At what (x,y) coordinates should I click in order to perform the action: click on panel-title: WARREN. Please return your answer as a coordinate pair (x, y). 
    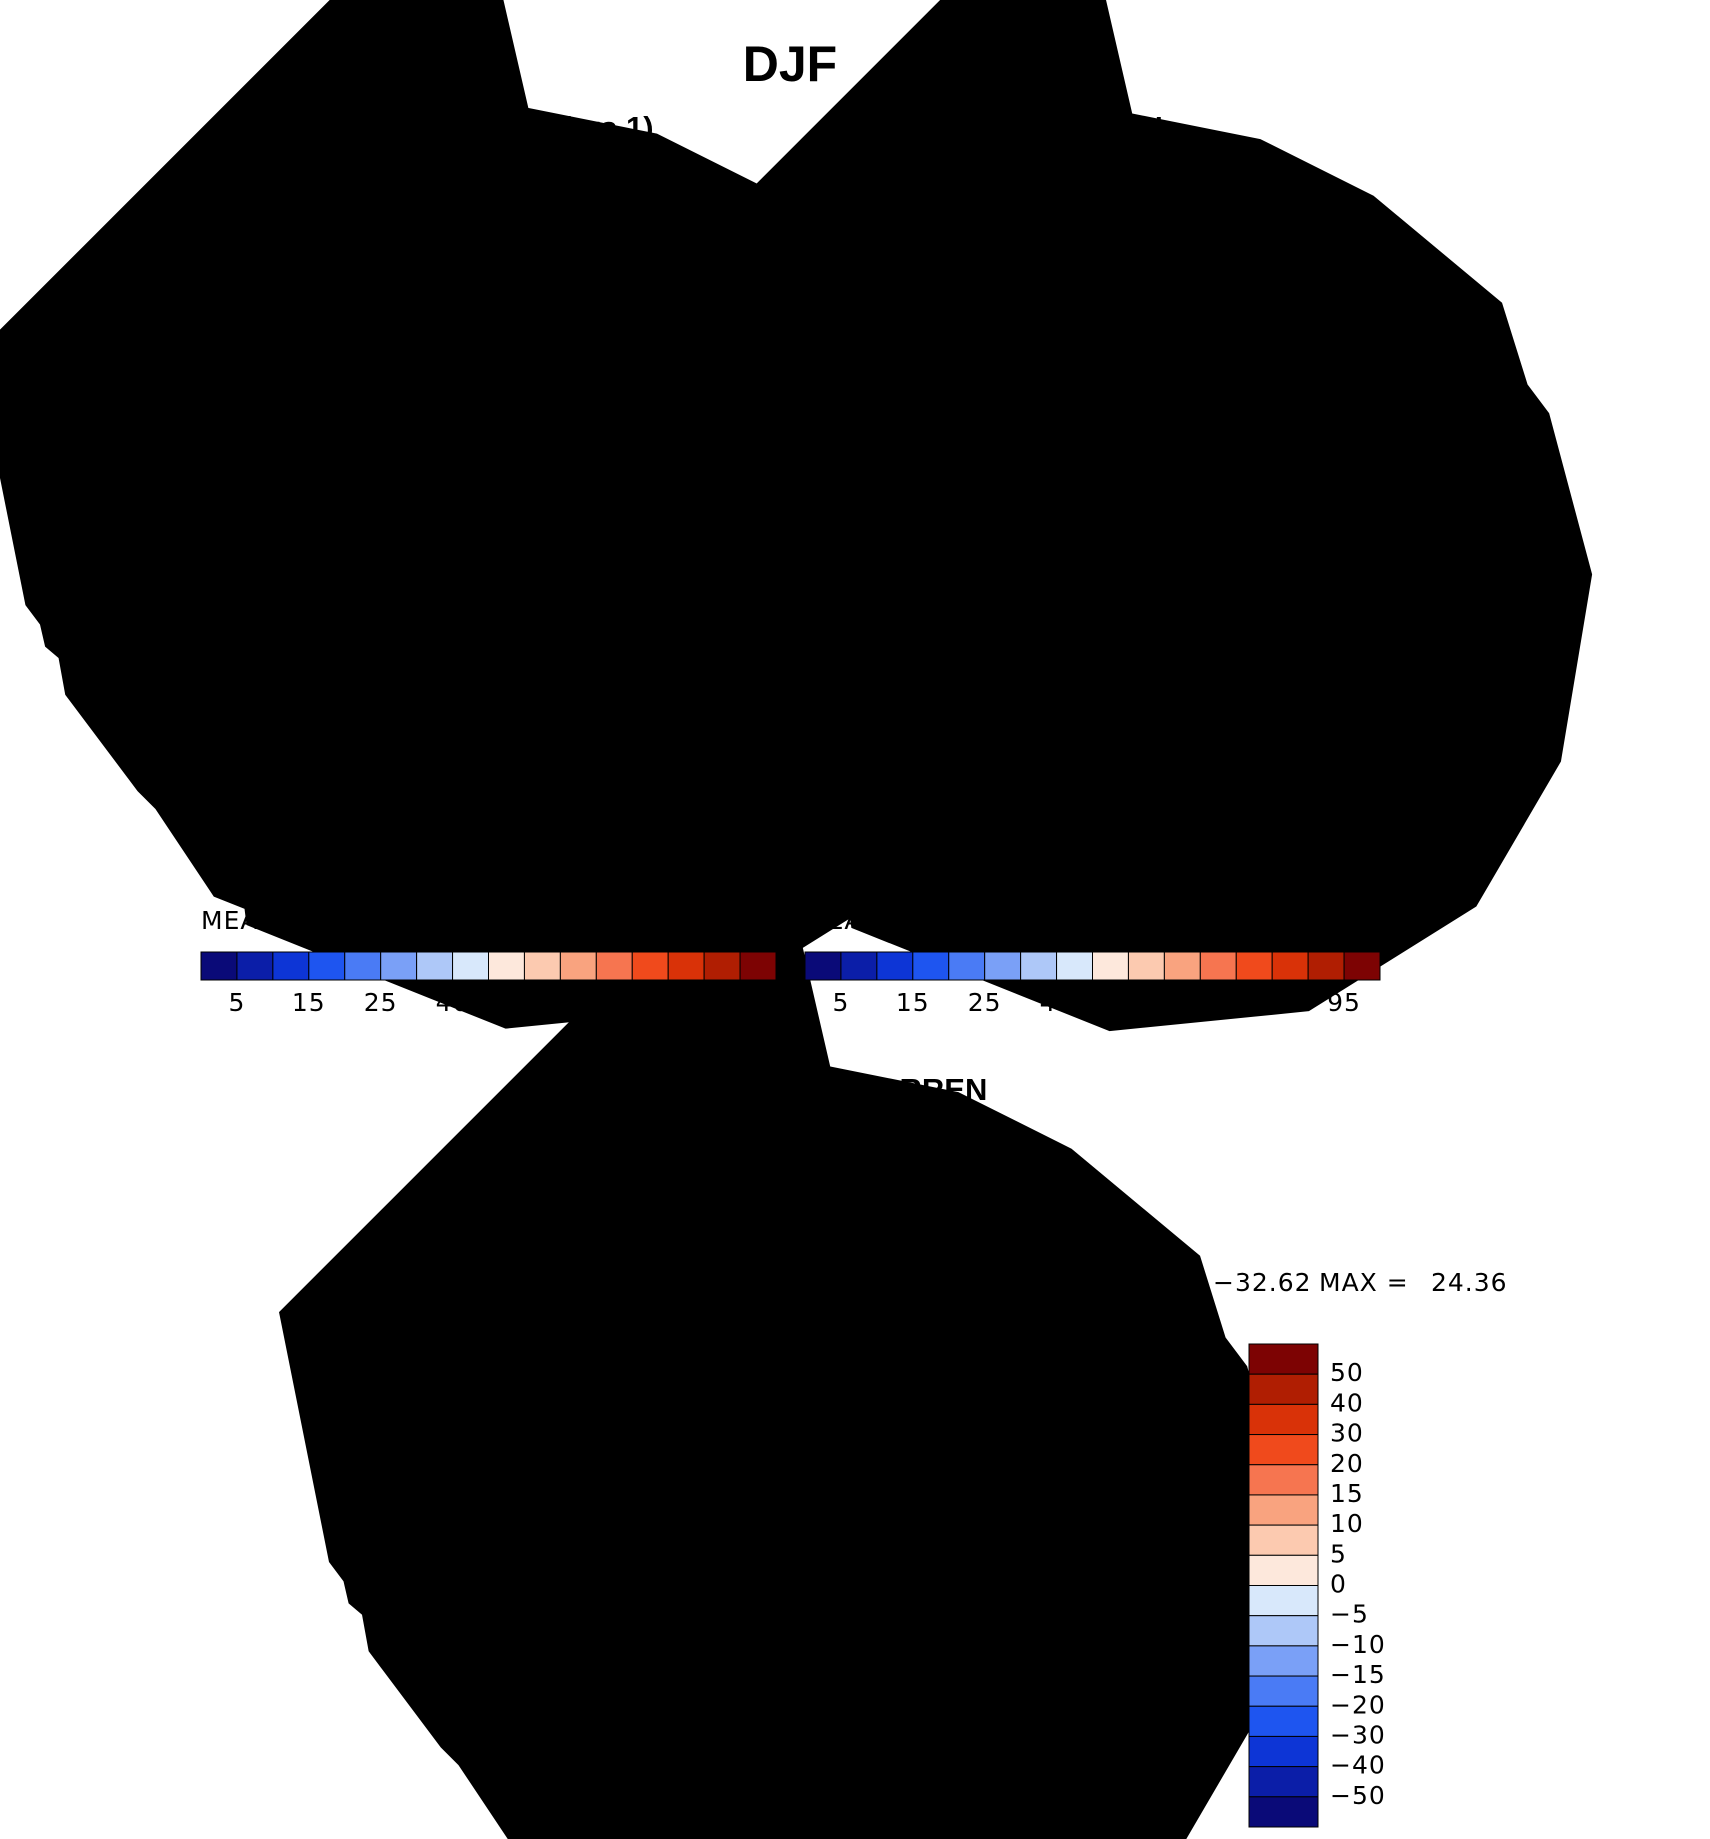
    Looking at the image, I should click on (1094, 127).